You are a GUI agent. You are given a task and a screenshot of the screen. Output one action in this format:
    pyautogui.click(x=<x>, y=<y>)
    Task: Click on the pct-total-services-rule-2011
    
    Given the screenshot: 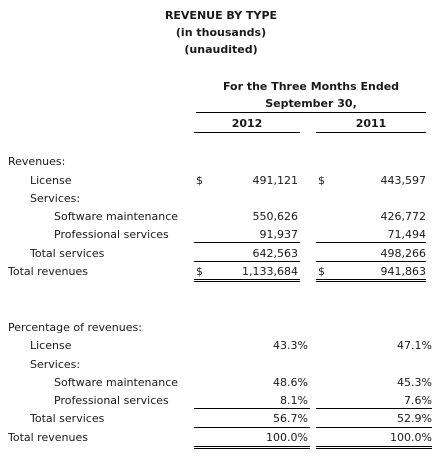 What is the action you would take?
    pyautogui.click(x=374, y=427)
    